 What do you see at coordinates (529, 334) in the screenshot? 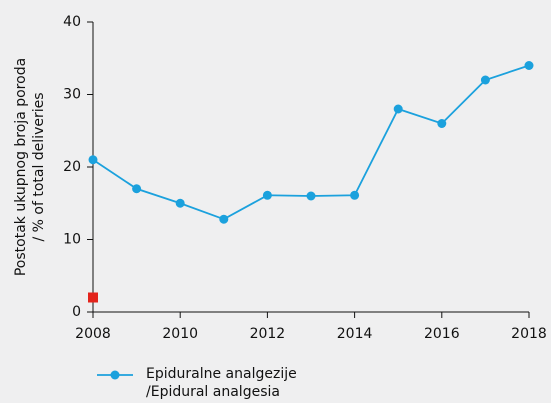
I see `x-tick-label: 2018` at bounding box center [529, 334].